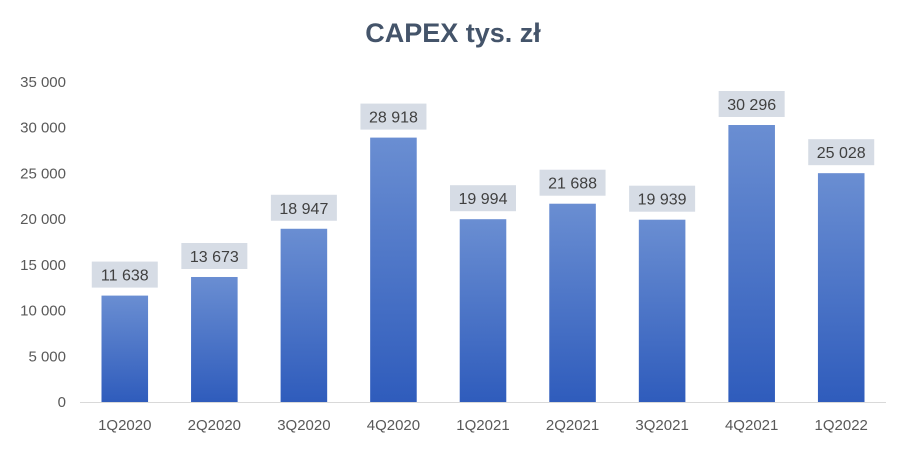  Describe the element at coordinates (43, 311) in the screenshot. I see `y-tick-label: 10 000` at that location.